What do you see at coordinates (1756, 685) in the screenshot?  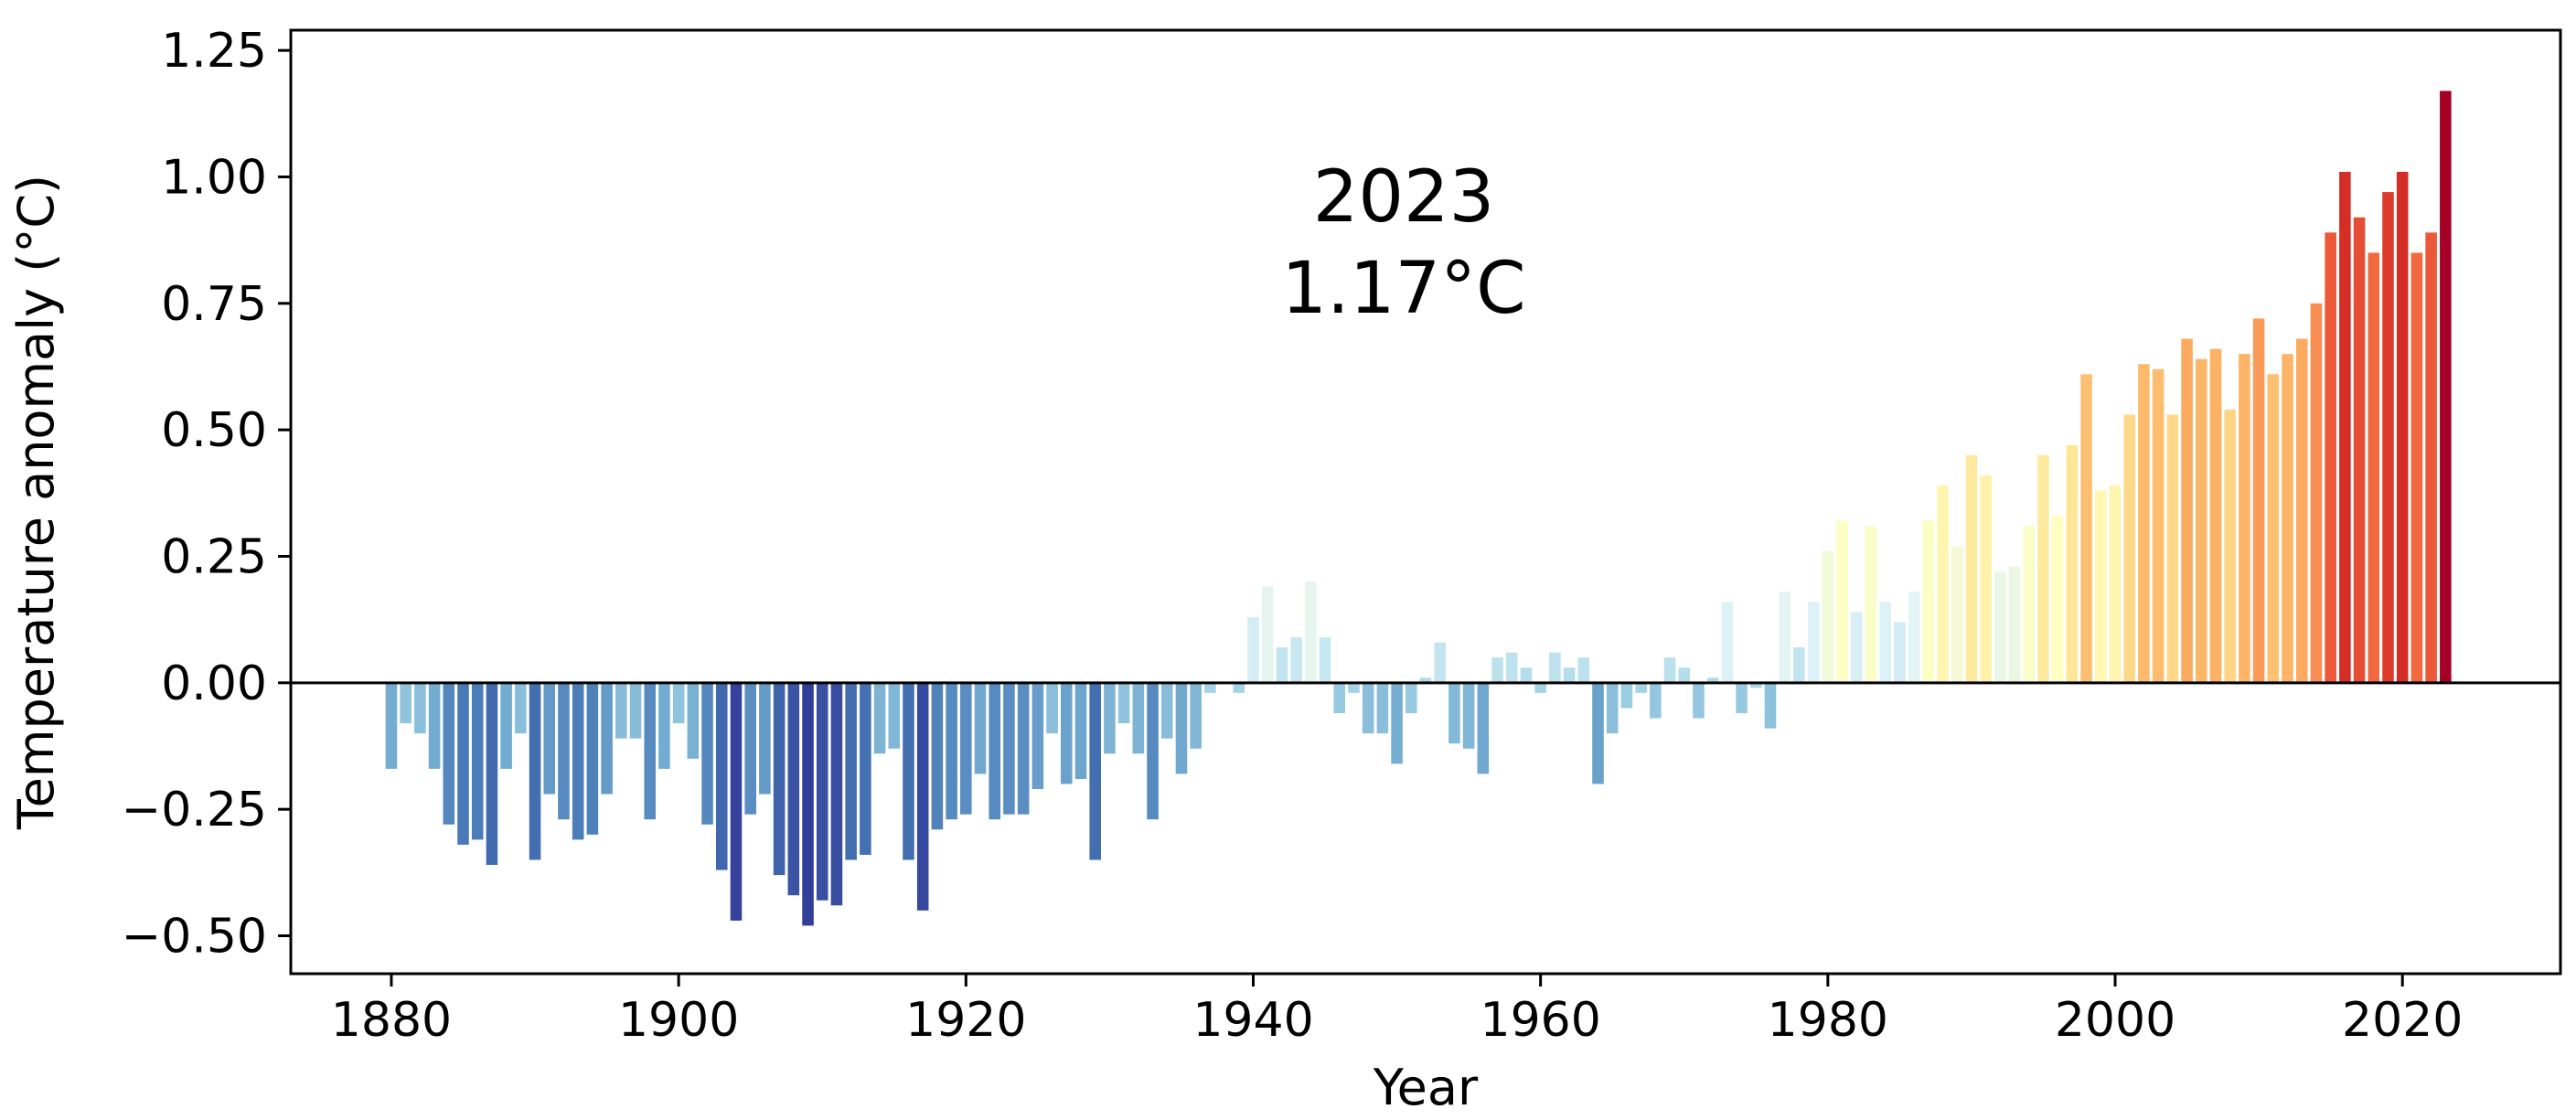 I see `bar-1975` at bounding box center [1756, 685].